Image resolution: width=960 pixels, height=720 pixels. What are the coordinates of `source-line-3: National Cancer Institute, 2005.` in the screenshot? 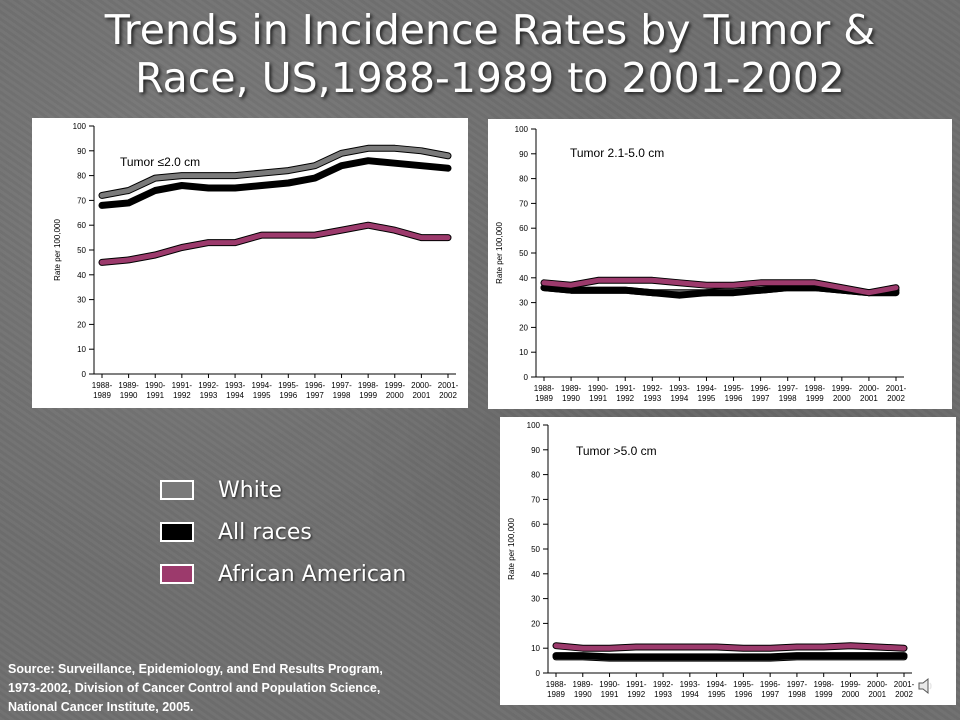 It's located at (101, 707).